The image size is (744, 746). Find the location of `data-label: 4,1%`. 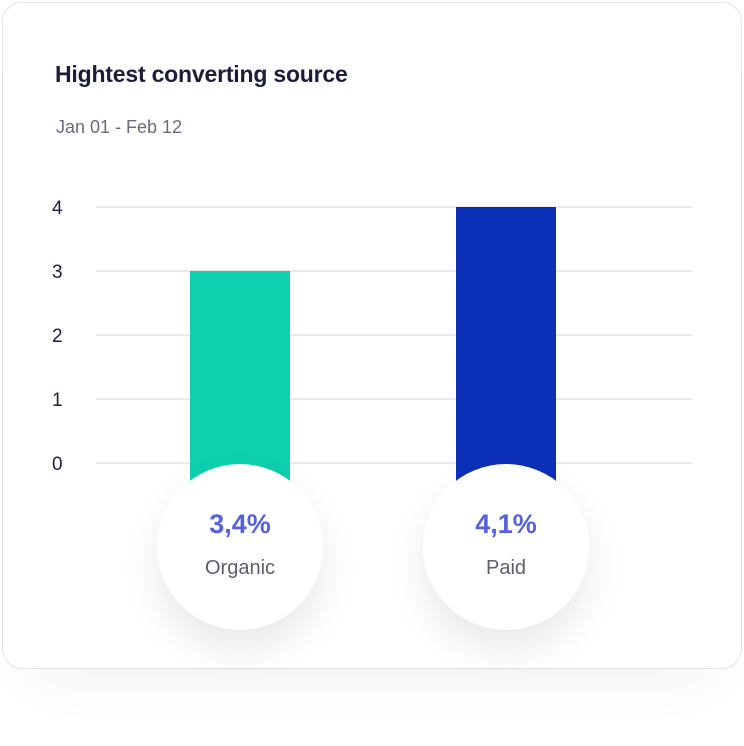

data-label: 4,1% is located at coordinates (506, 524).